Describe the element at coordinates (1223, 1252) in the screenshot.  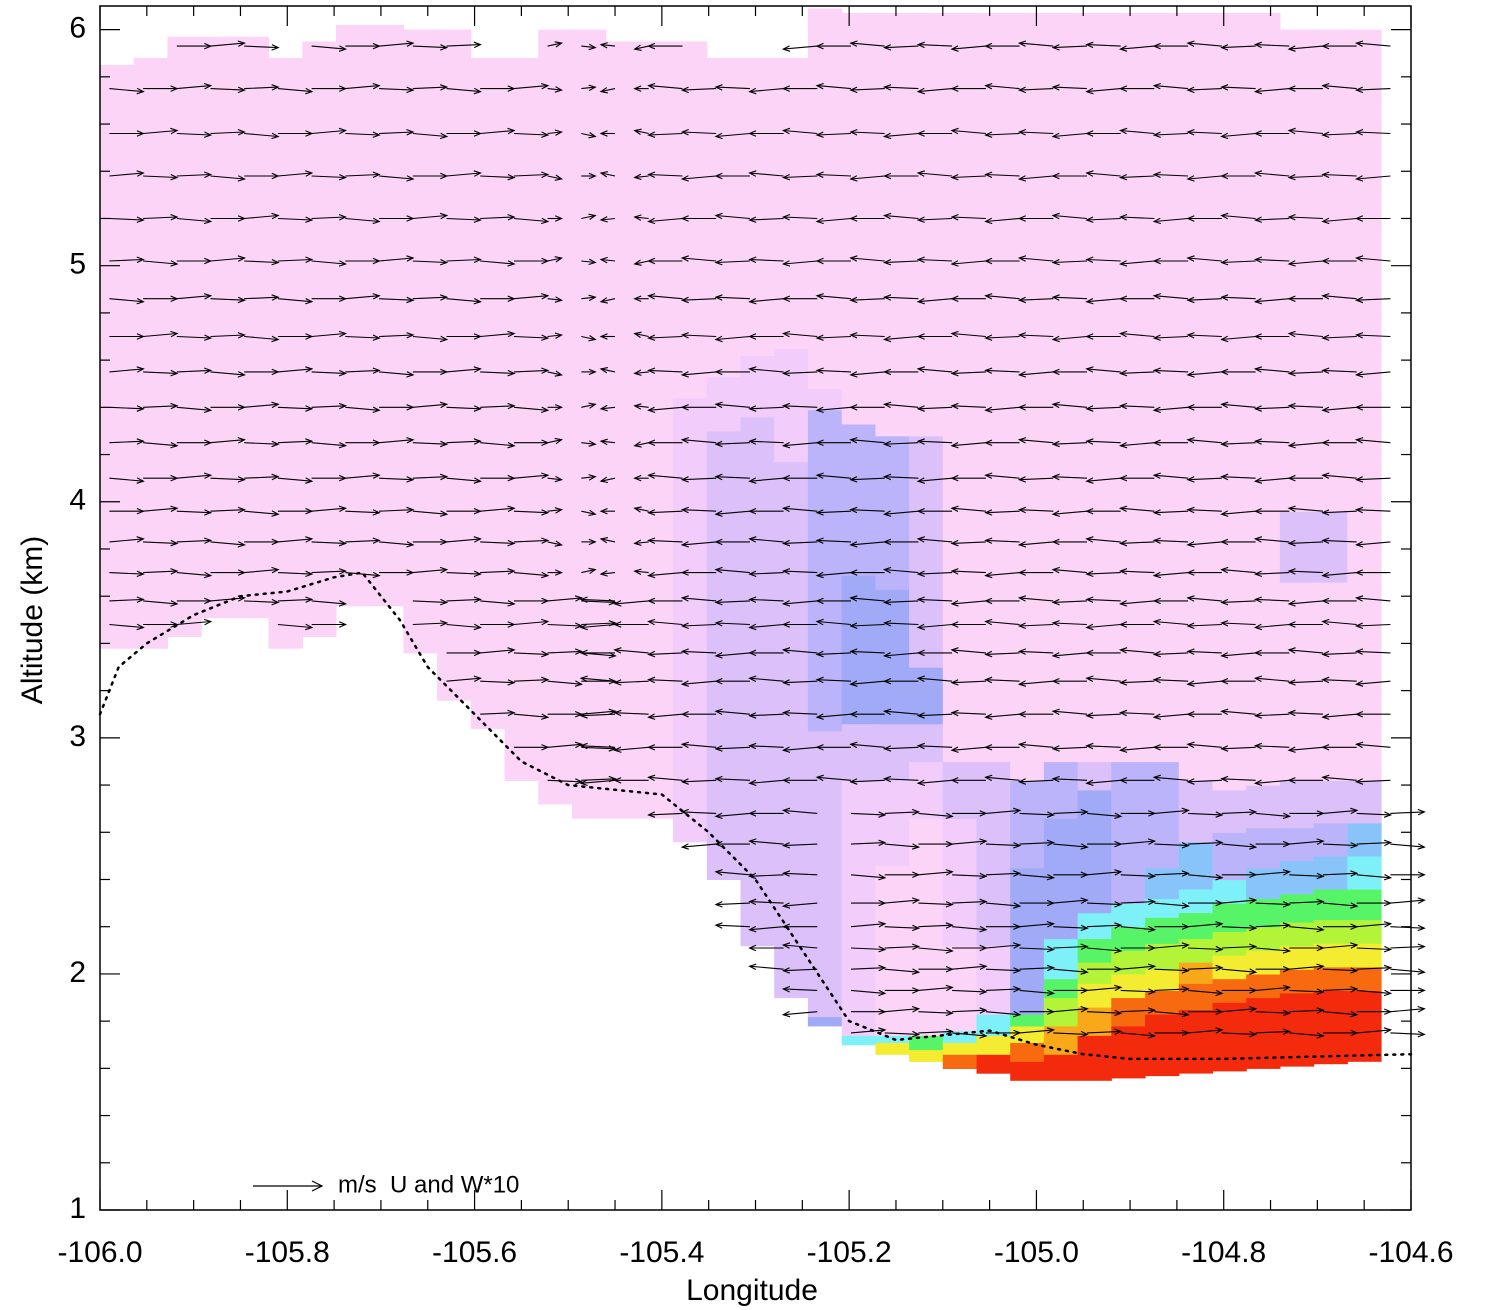
I see `x-tick-label: -104.8` at that location.